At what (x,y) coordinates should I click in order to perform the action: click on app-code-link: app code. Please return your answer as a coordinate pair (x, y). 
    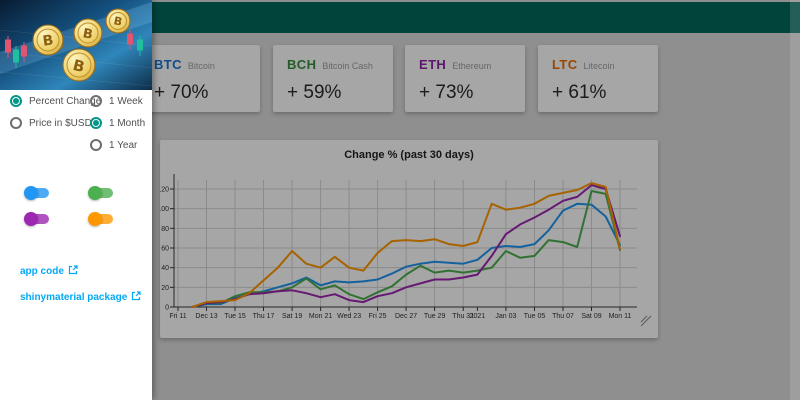
    Looking at the image, I should click on (49, 270).